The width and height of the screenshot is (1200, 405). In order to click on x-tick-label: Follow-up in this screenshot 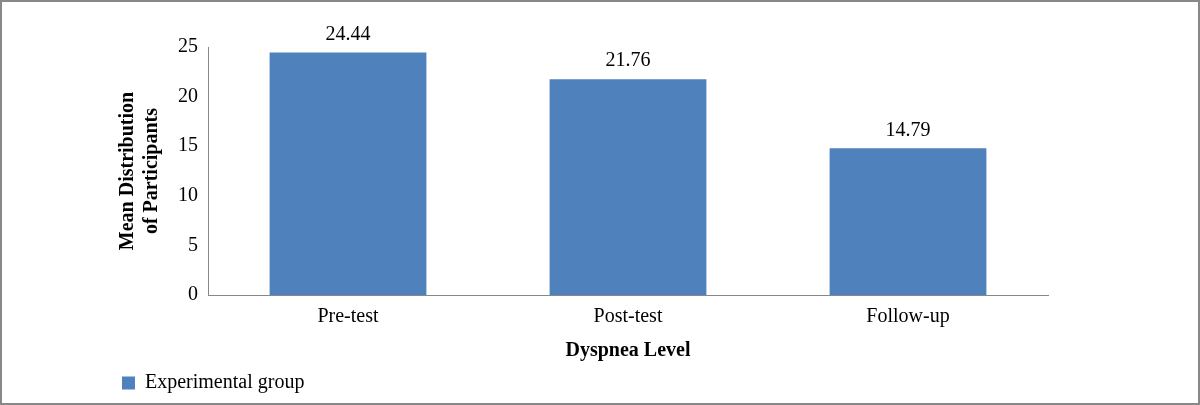, I will do `click(908, 316)`.